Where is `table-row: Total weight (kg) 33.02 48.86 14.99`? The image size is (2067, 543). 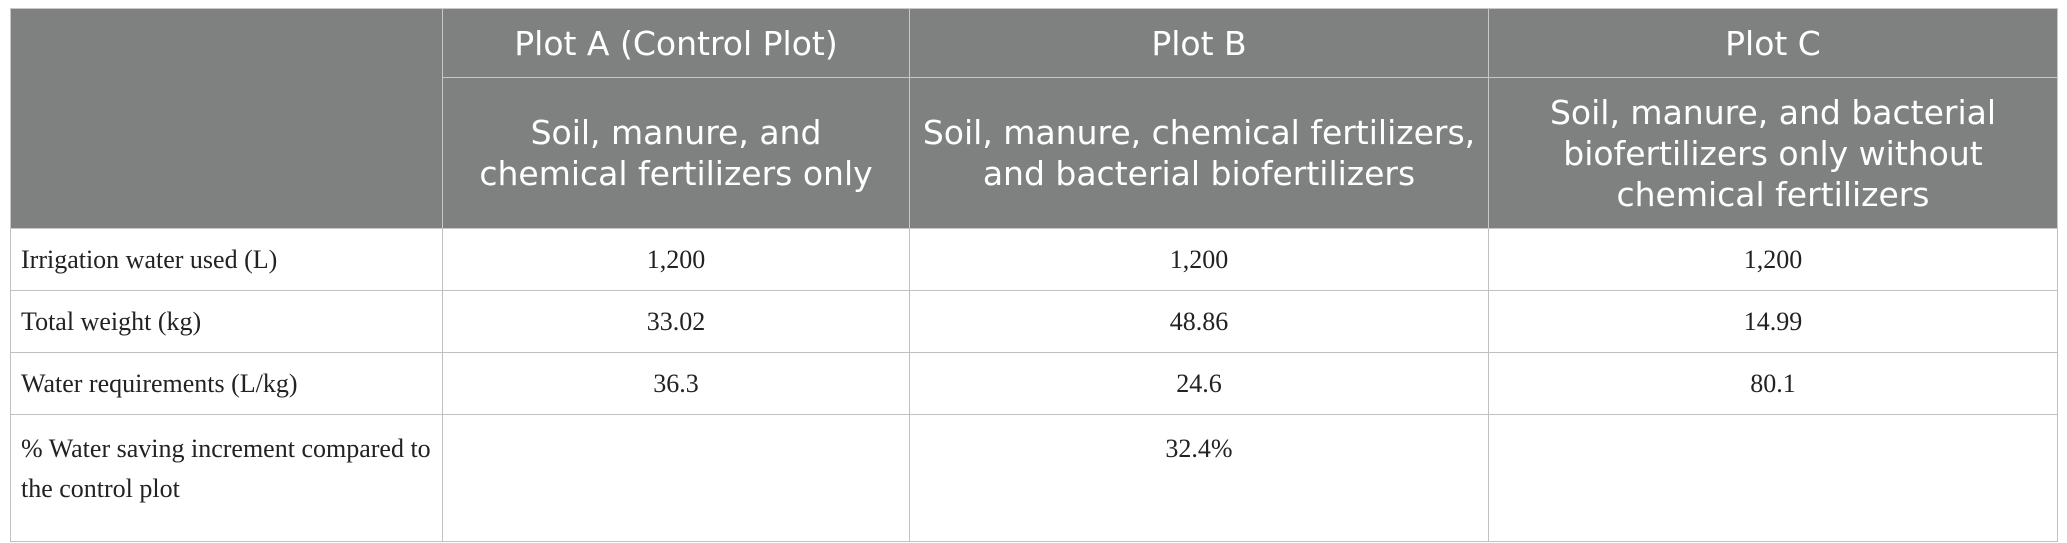 table-row: Total weight (kg) 33.02 48.86 14.99 is located at coordinates (1034, 321).